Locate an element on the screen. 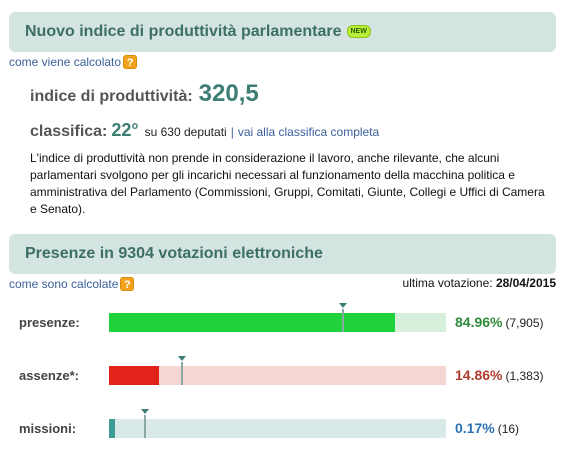 Image resolution: width=568 pixels, height=467 pixels. attendance-row: missioni: 0.17% (16) is located at coordinates (284, 424).